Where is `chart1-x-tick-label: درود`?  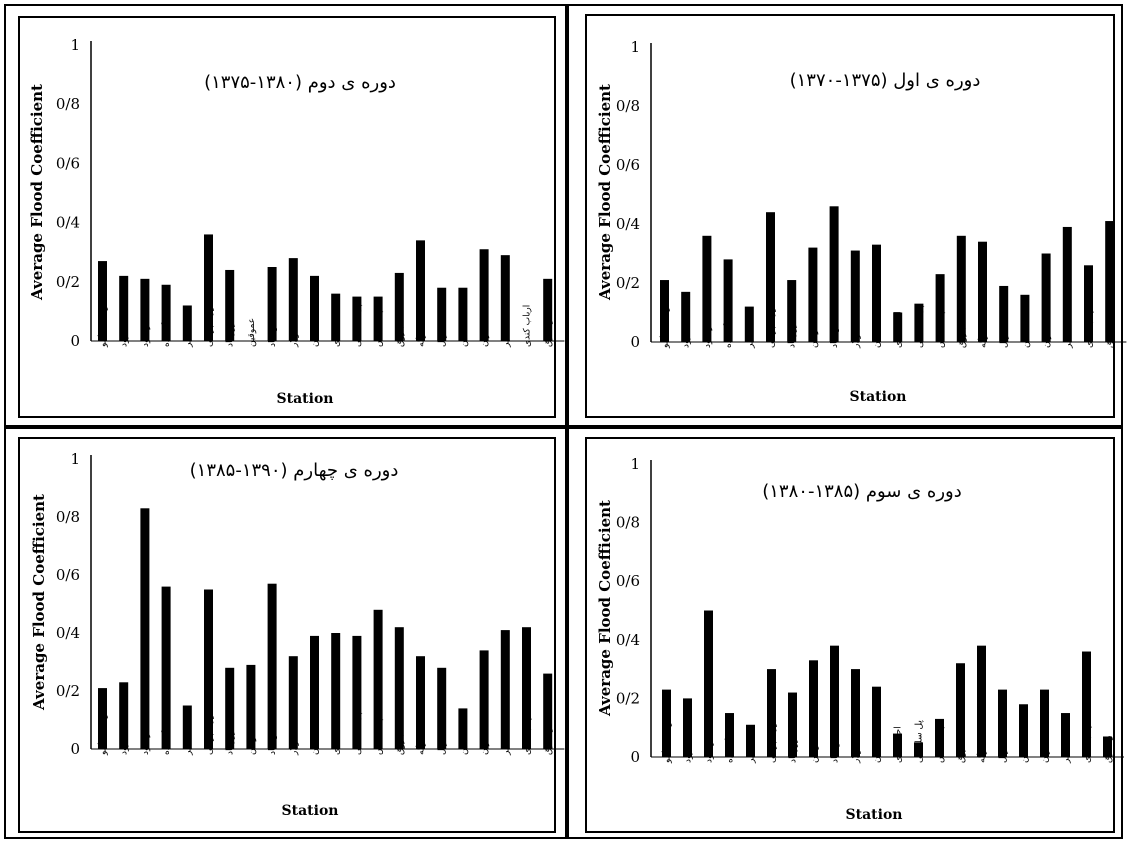 chart1-x-tick-label: درود is located at coordinates (687, 339).